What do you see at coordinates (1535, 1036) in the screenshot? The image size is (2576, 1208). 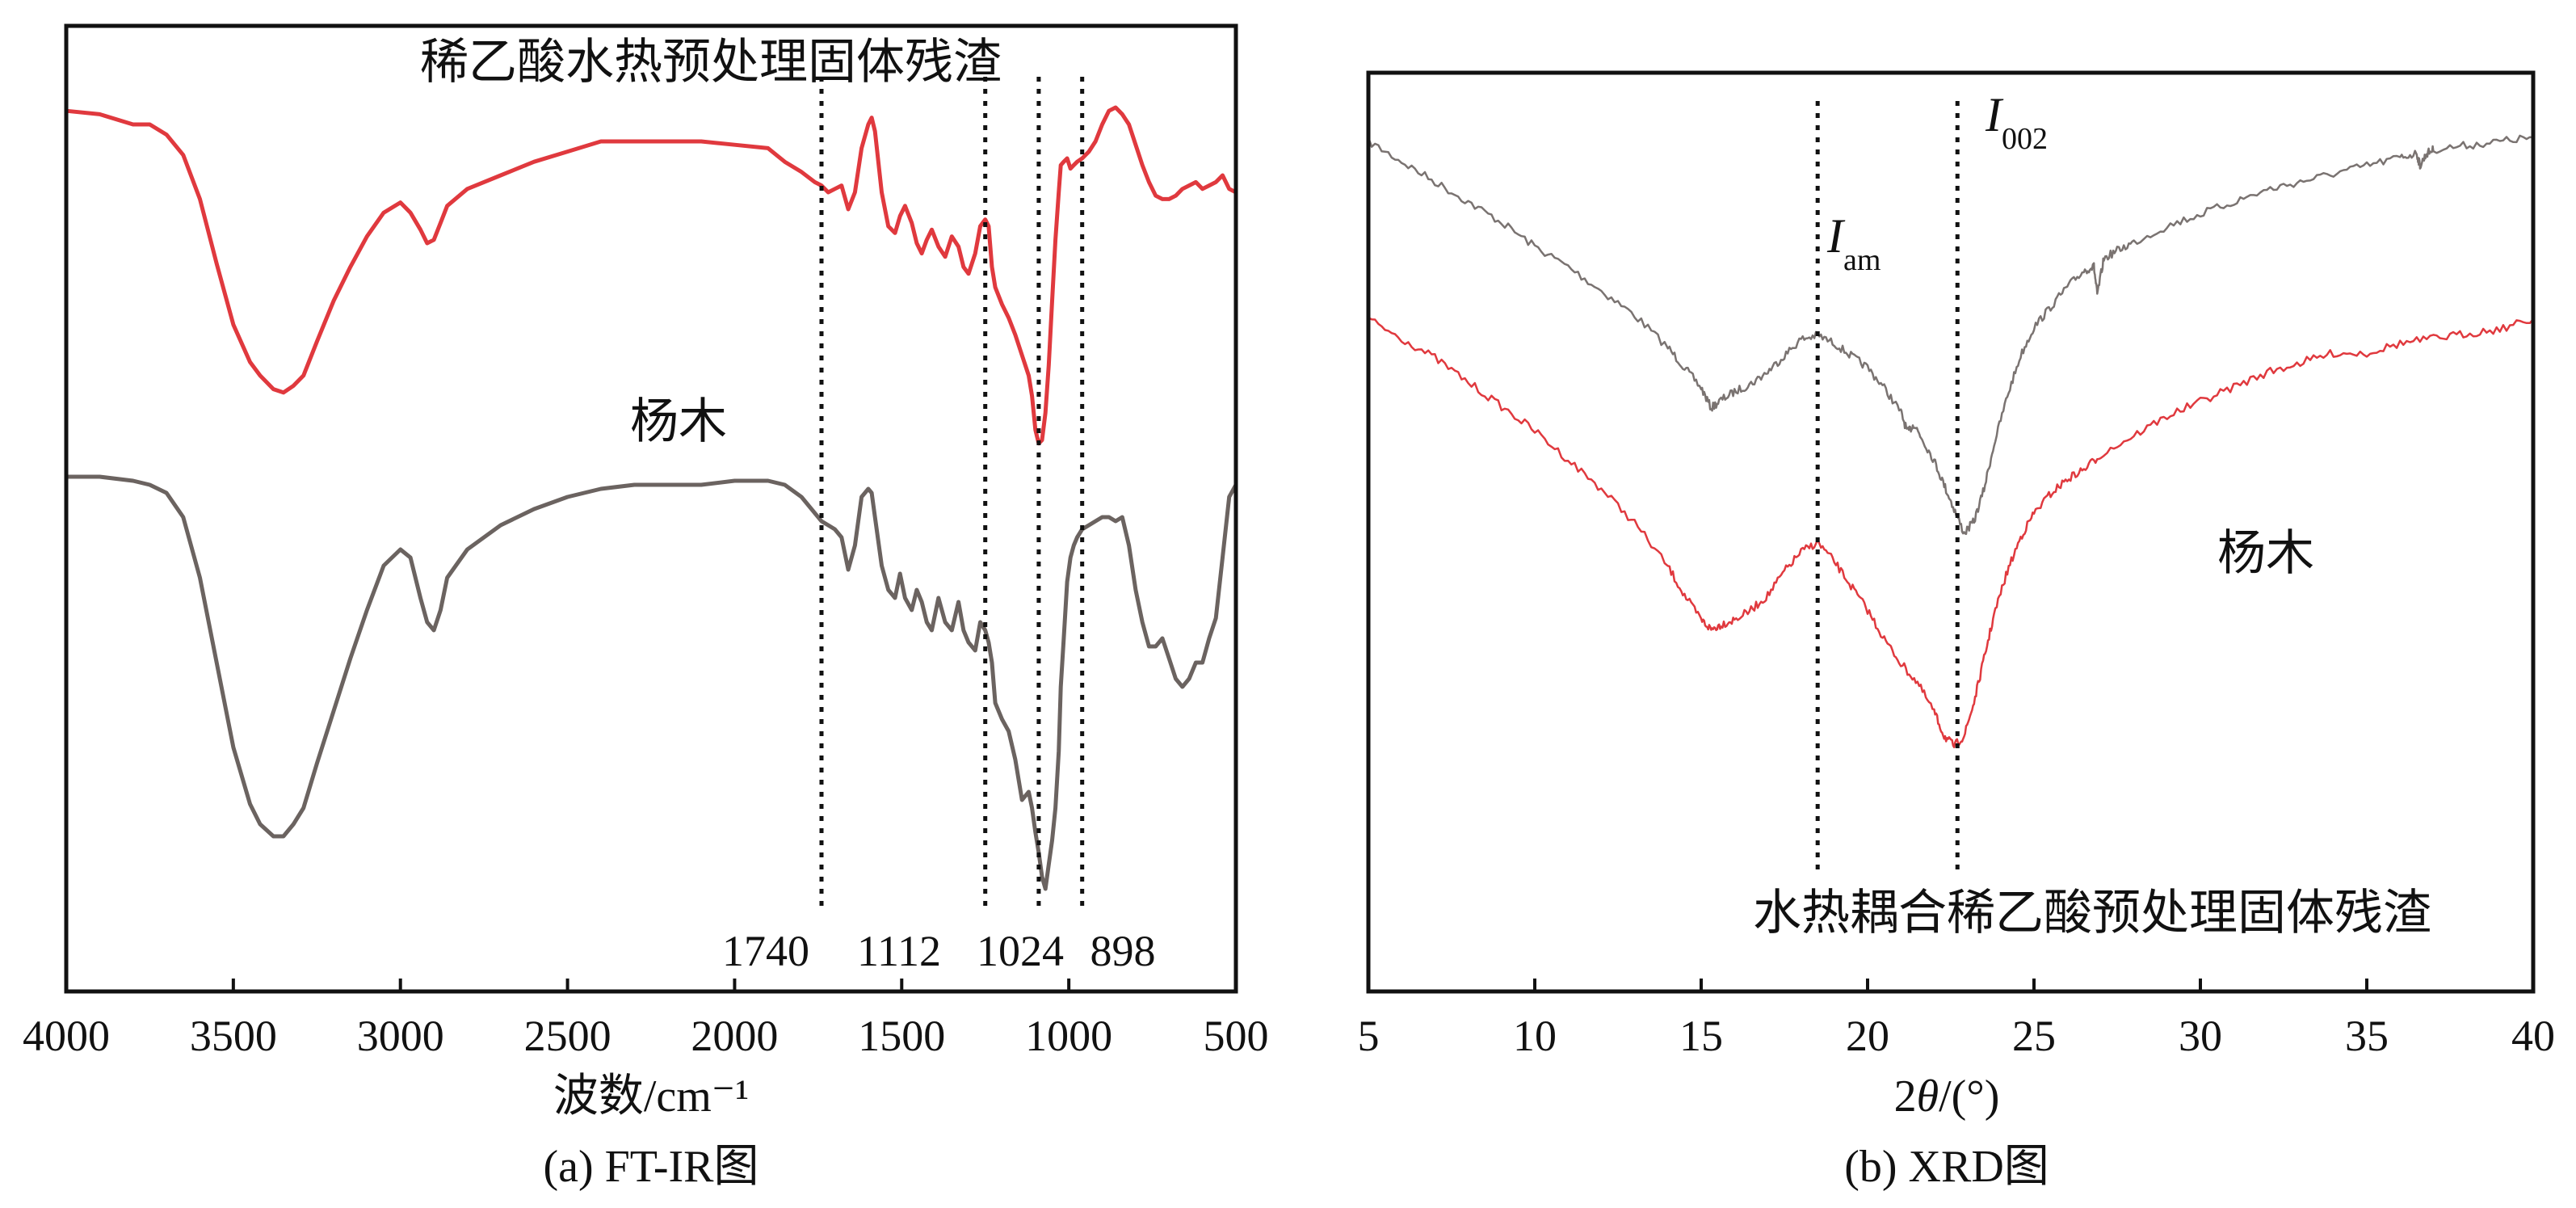 I see `xrd-x-tick-label-1: 10` at bounding box center [1535, 1036].